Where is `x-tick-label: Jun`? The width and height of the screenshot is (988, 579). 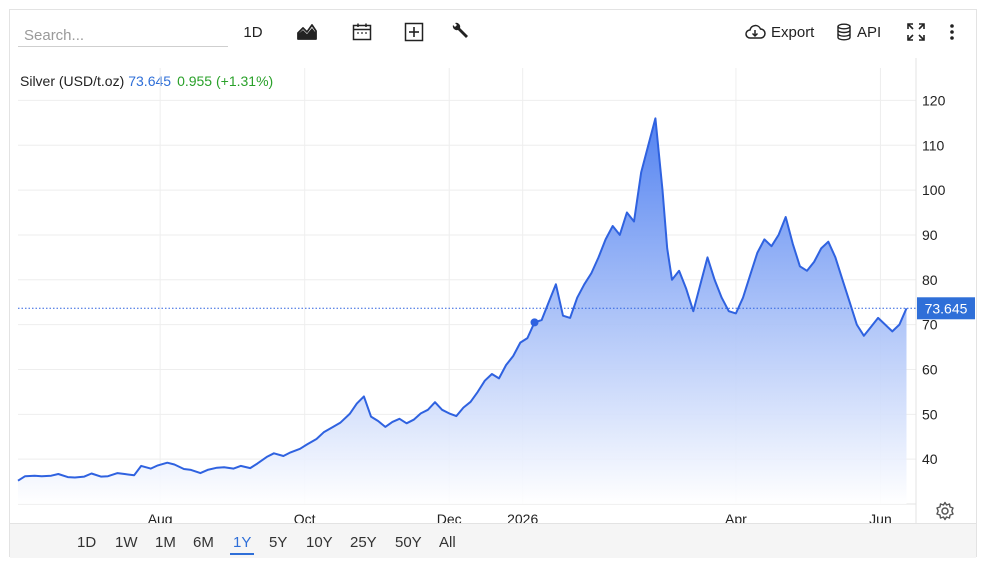 x-tick-label: Jun is located at coordinates (880, 517).